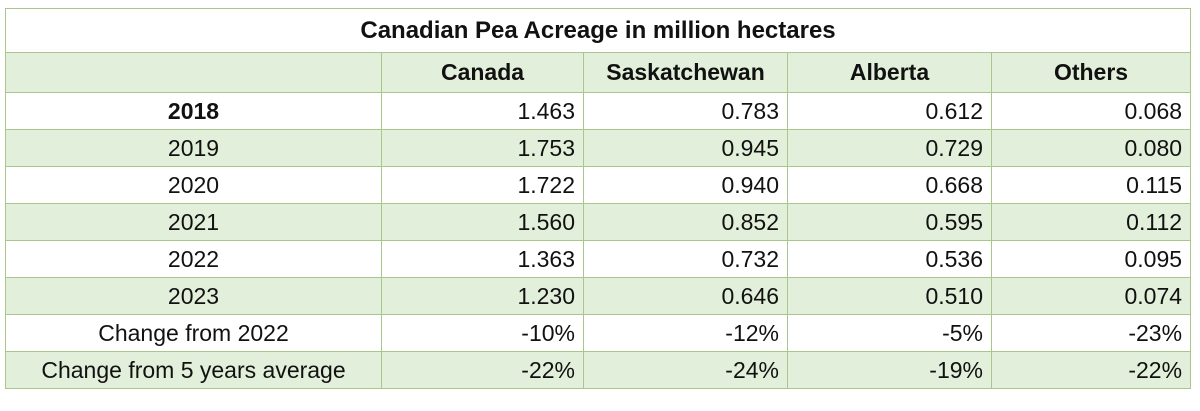  Describe the element at coordinates (1091, 72) in the screenshot. I see `header-others: Others` at that location.